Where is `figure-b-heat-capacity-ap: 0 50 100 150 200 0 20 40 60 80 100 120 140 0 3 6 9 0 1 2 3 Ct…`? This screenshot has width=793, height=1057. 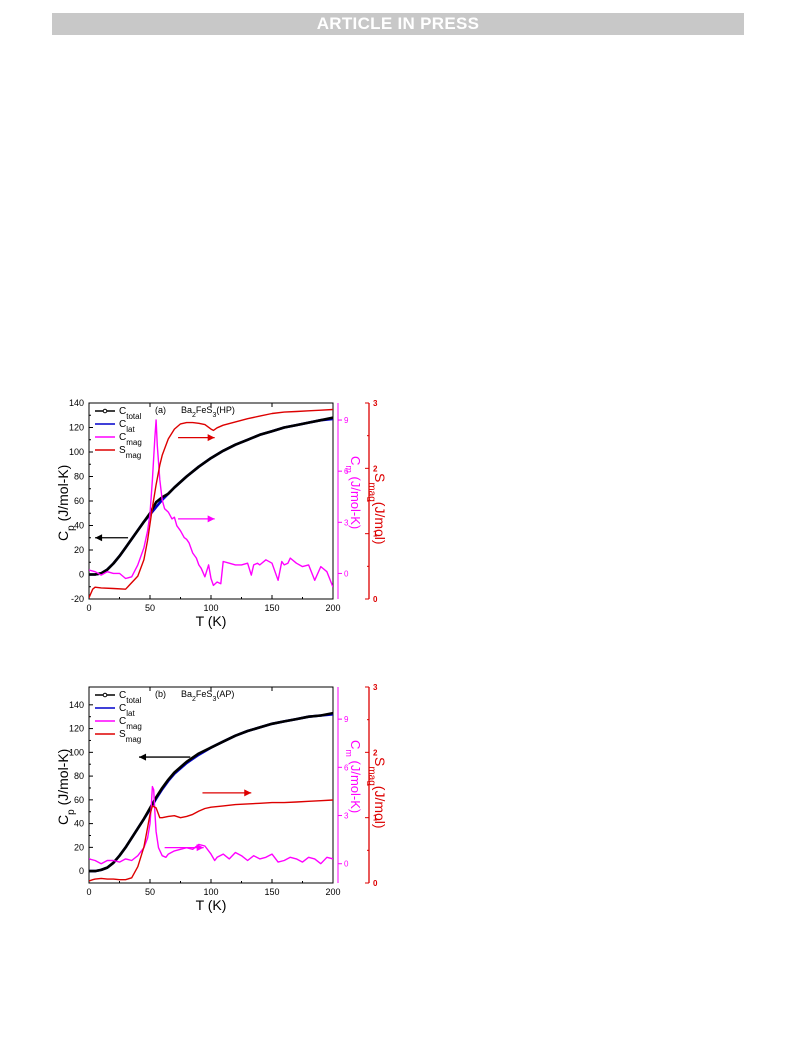 figure-b-heat-capacity-ap: 0 50 100 150 200 0 20 40 60 80 100 120 140 0 3 6 9 0 1 2 3 Ct… is located at coordinates (222, 798).